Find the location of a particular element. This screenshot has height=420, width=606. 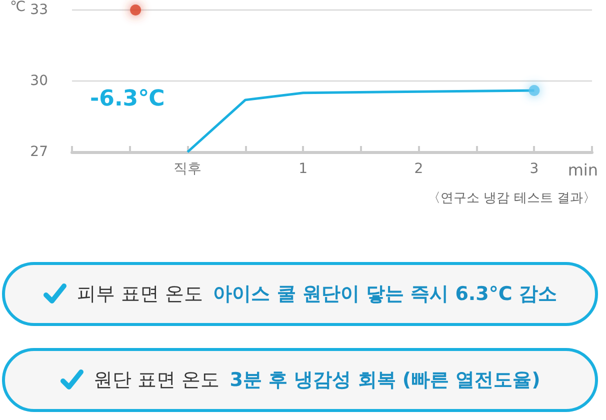

text: 원단 표면 온도 is located at coordinates (157, 380).